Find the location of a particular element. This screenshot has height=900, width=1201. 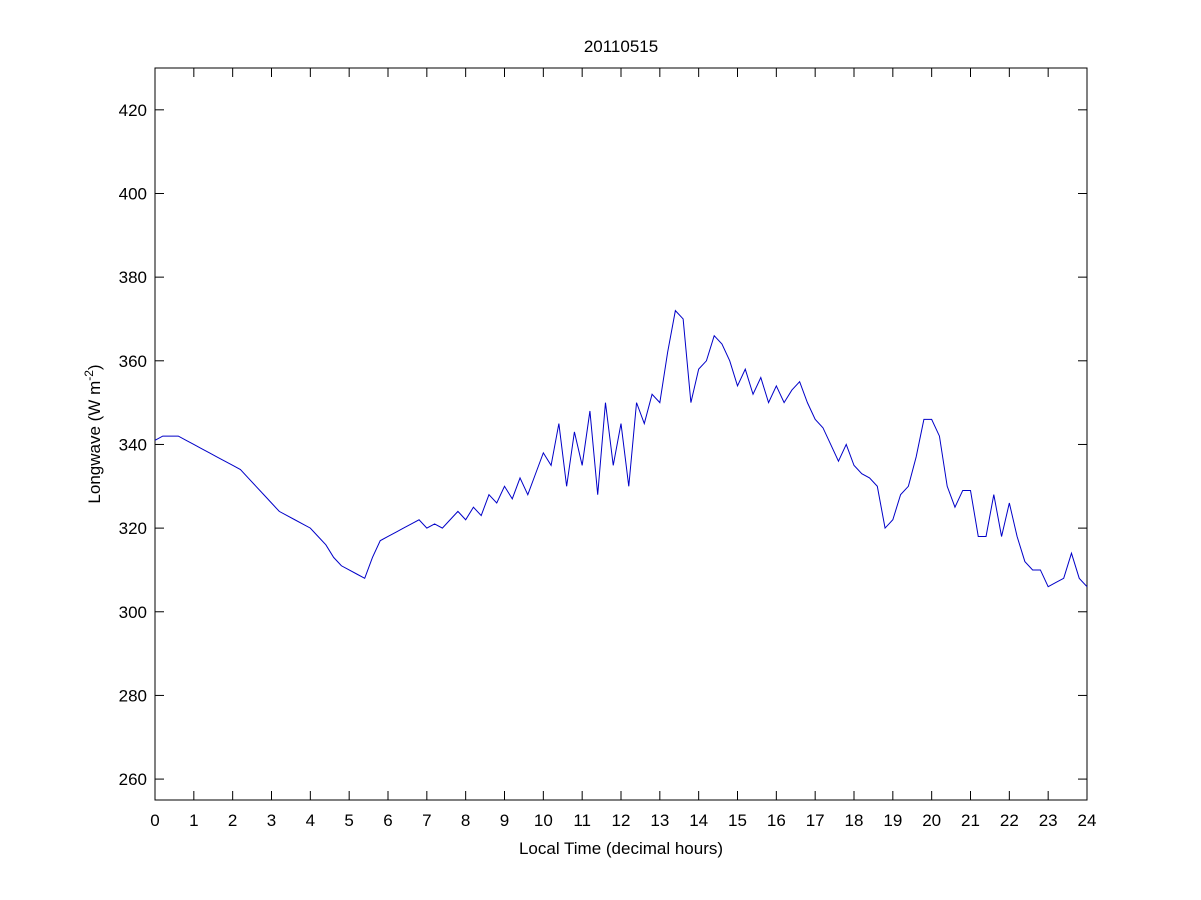

x-tick-label: 14 is located at coordinates (698, 820).